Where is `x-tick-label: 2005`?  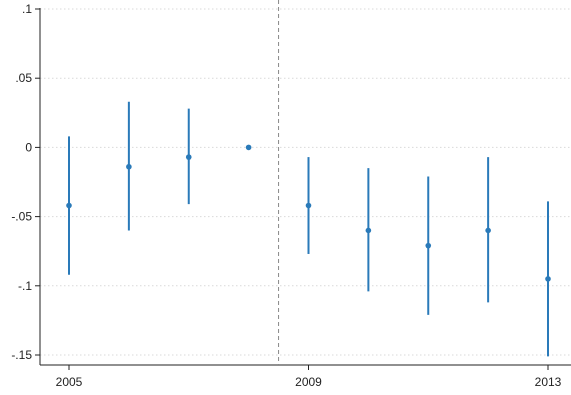
x-tick-label: 2005 is located at coordinates (69, 382).